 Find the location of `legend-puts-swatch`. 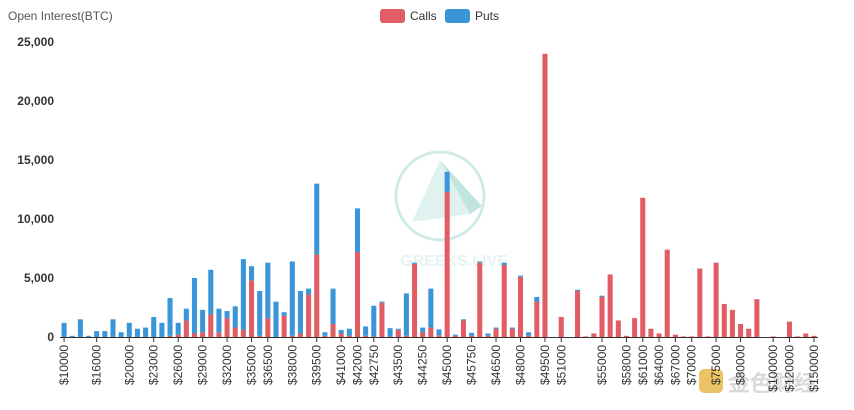

legend-puts-swatch is located at coordinates (457, 16).